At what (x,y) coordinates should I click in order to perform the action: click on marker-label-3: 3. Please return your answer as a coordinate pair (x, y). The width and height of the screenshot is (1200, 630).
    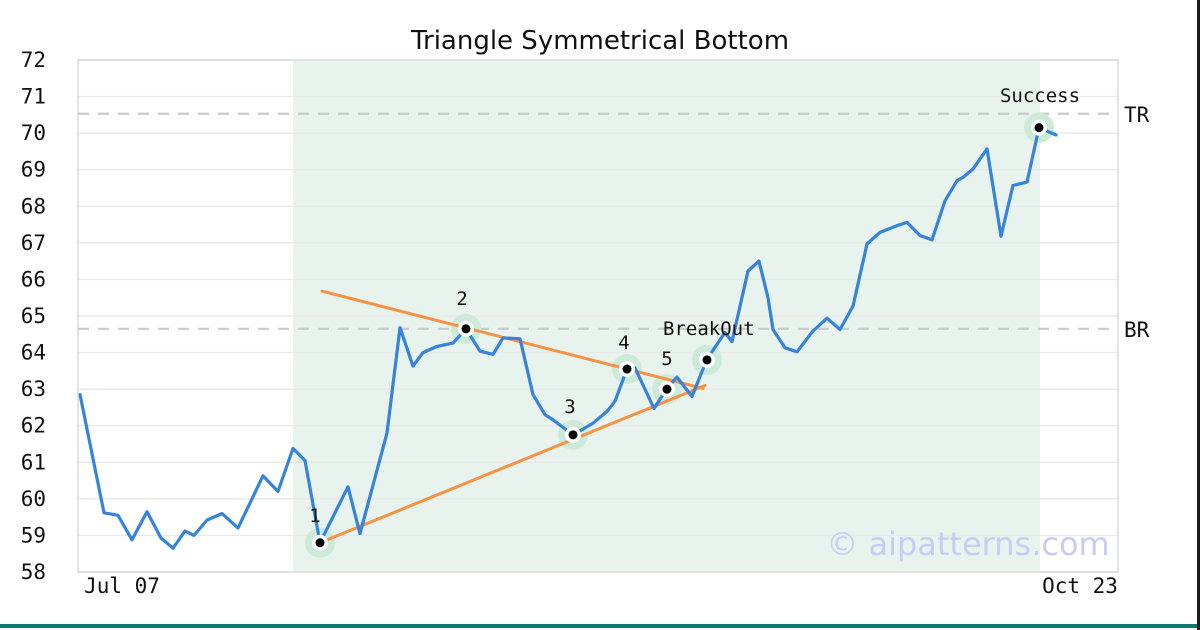
    Looking at the image, I should click on (569, 407).